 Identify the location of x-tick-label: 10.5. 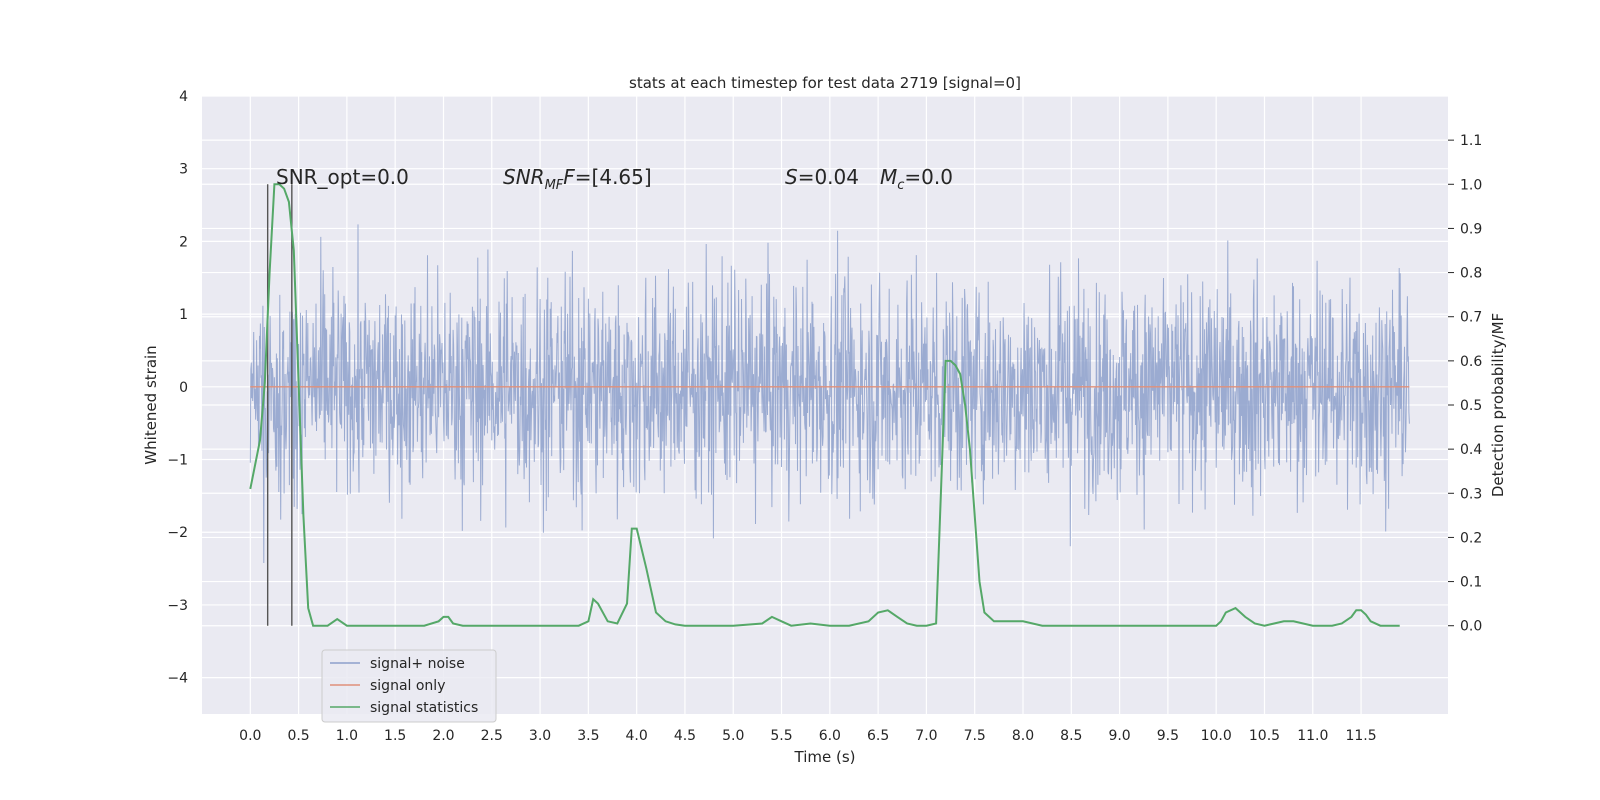
(1264, 736).